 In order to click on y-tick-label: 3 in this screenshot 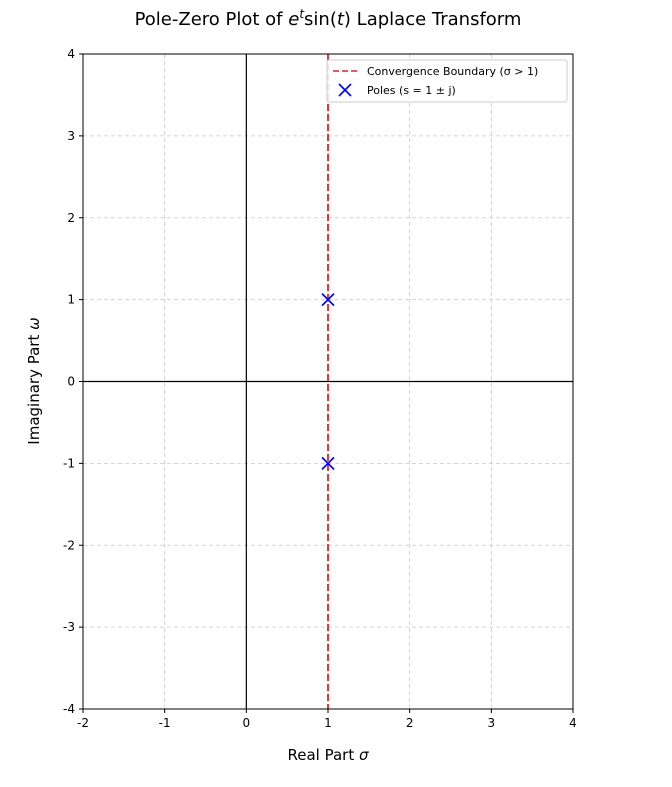, I will do `click(71, 136)`.